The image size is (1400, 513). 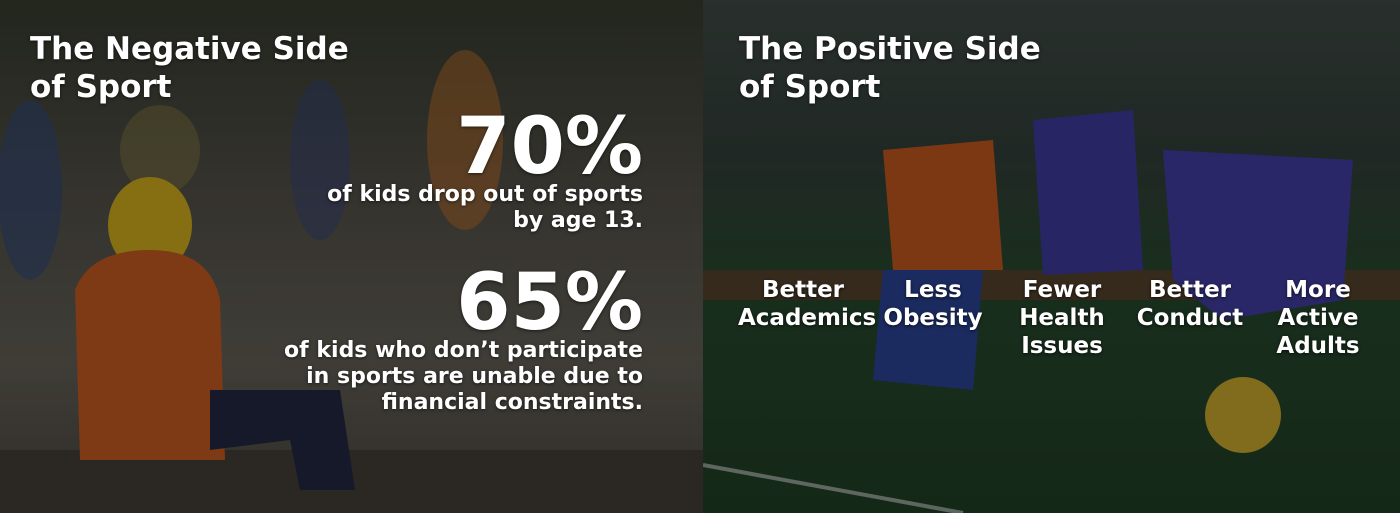 I want to click on benefit: More Active Adults, so click(x=1318, y=280).